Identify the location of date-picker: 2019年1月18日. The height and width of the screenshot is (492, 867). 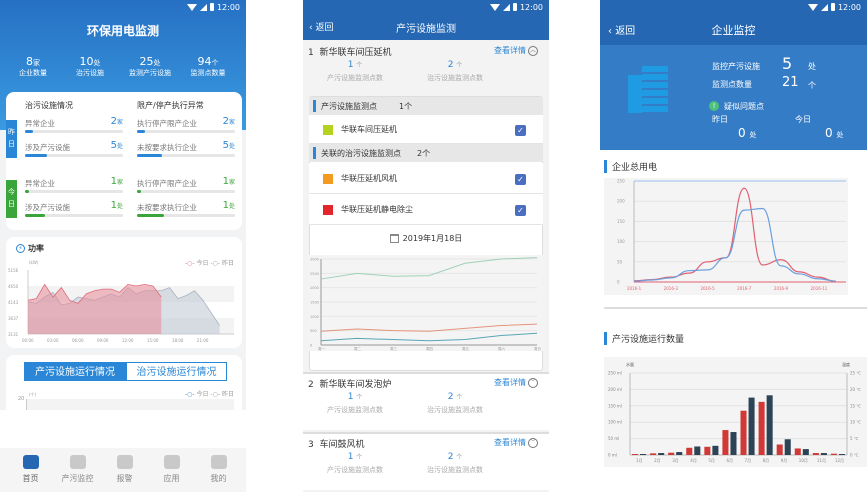
(426, 238).